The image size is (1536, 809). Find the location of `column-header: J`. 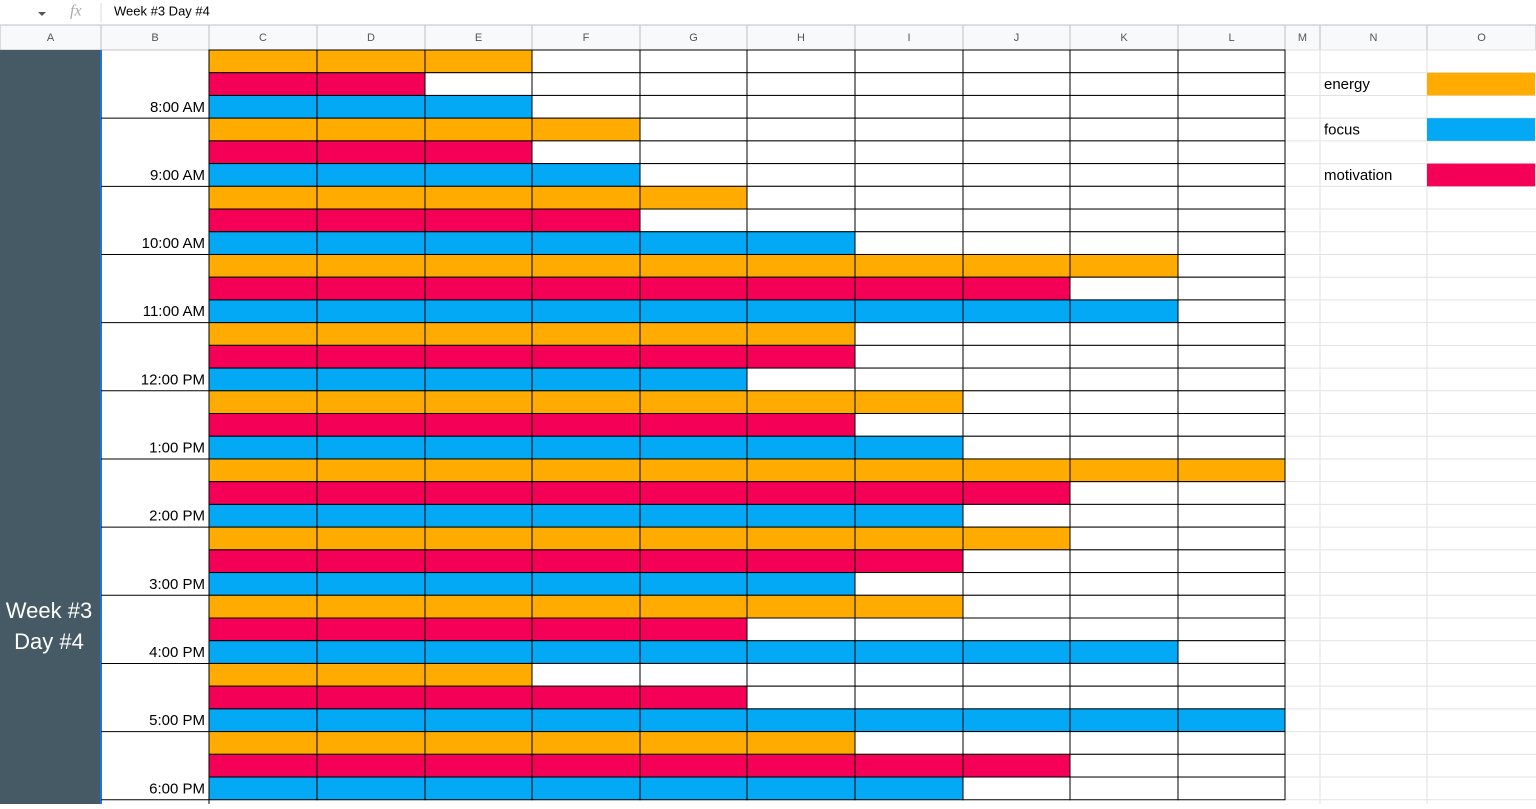

column-header: J is located at coordinates (1017, 38).